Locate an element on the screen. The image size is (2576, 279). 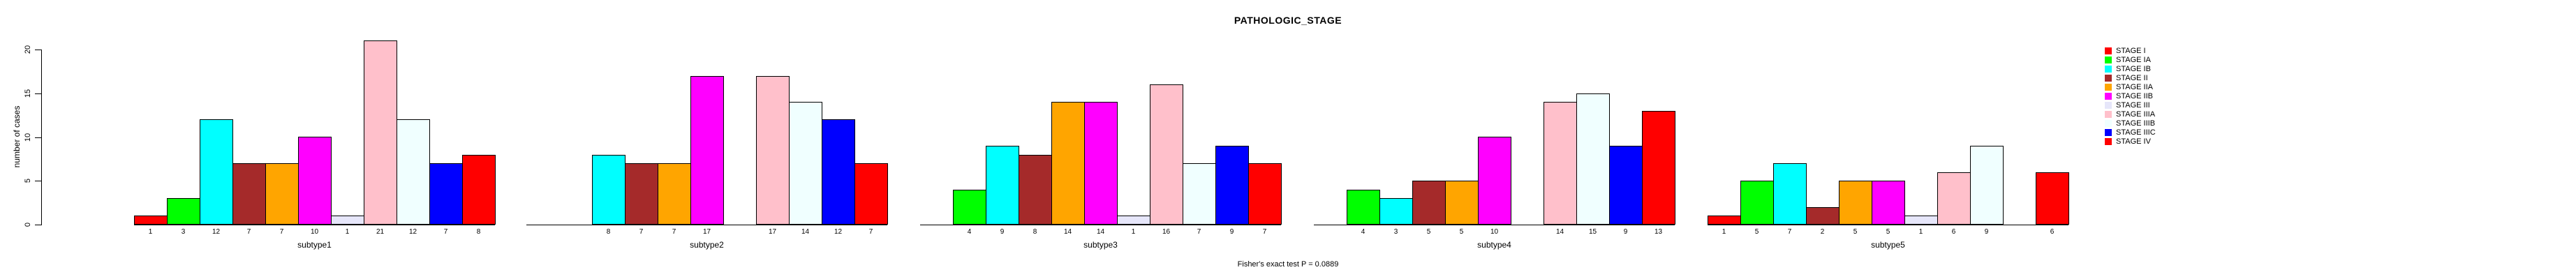
bar-subtype2-stage-iv is located at coordinates (871, 194).